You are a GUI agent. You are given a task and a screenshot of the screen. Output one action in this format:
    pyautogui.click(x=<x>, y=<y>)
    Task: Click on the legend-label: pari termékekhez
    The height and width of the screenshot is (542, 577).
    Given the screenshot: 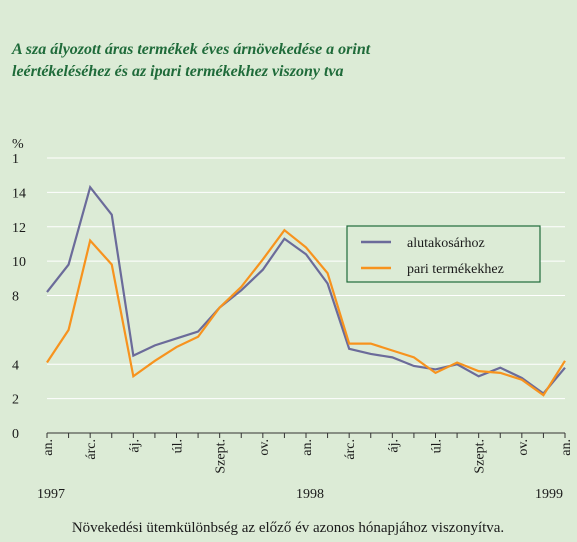 What is the action you would take?
    pyautogui.click(x=455, y=269)
    